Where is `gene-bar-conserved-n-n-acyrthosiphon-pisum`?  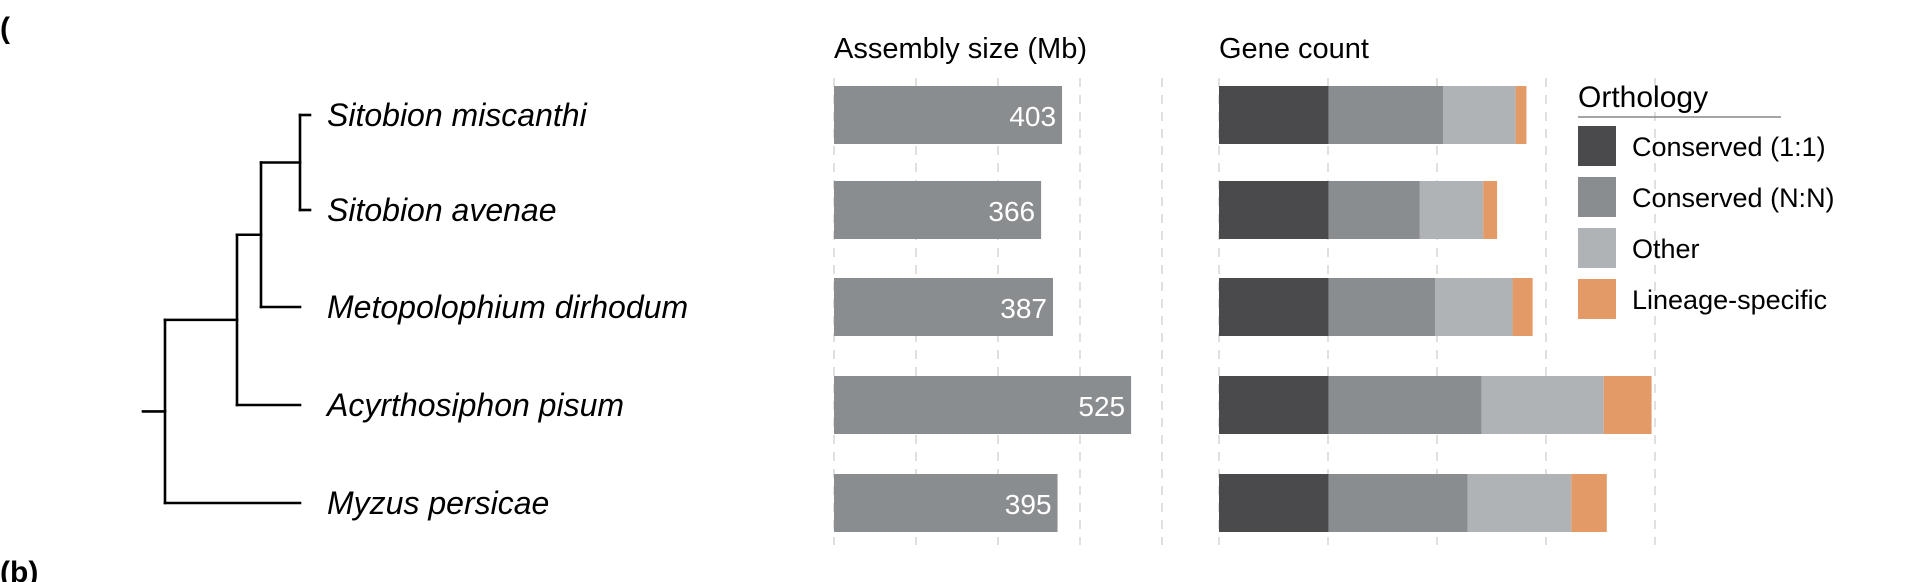 gene-bar-conserved-n-n-acyrthosiphon-pisum is located at coordinates (1405, 405).